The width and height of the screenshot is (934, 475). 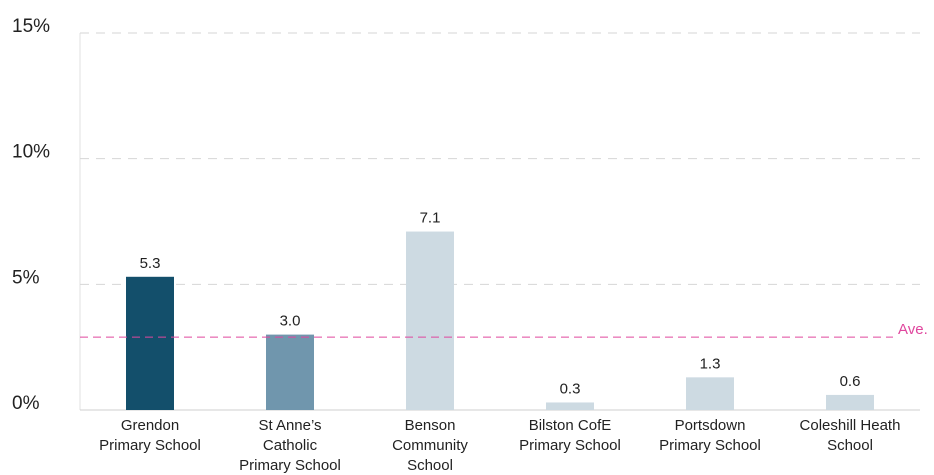 What do you see at coordinates (570, 425) in the screenshot?
I see `x-tick-label: Bilston CofE` at bounding box center [570, 425].